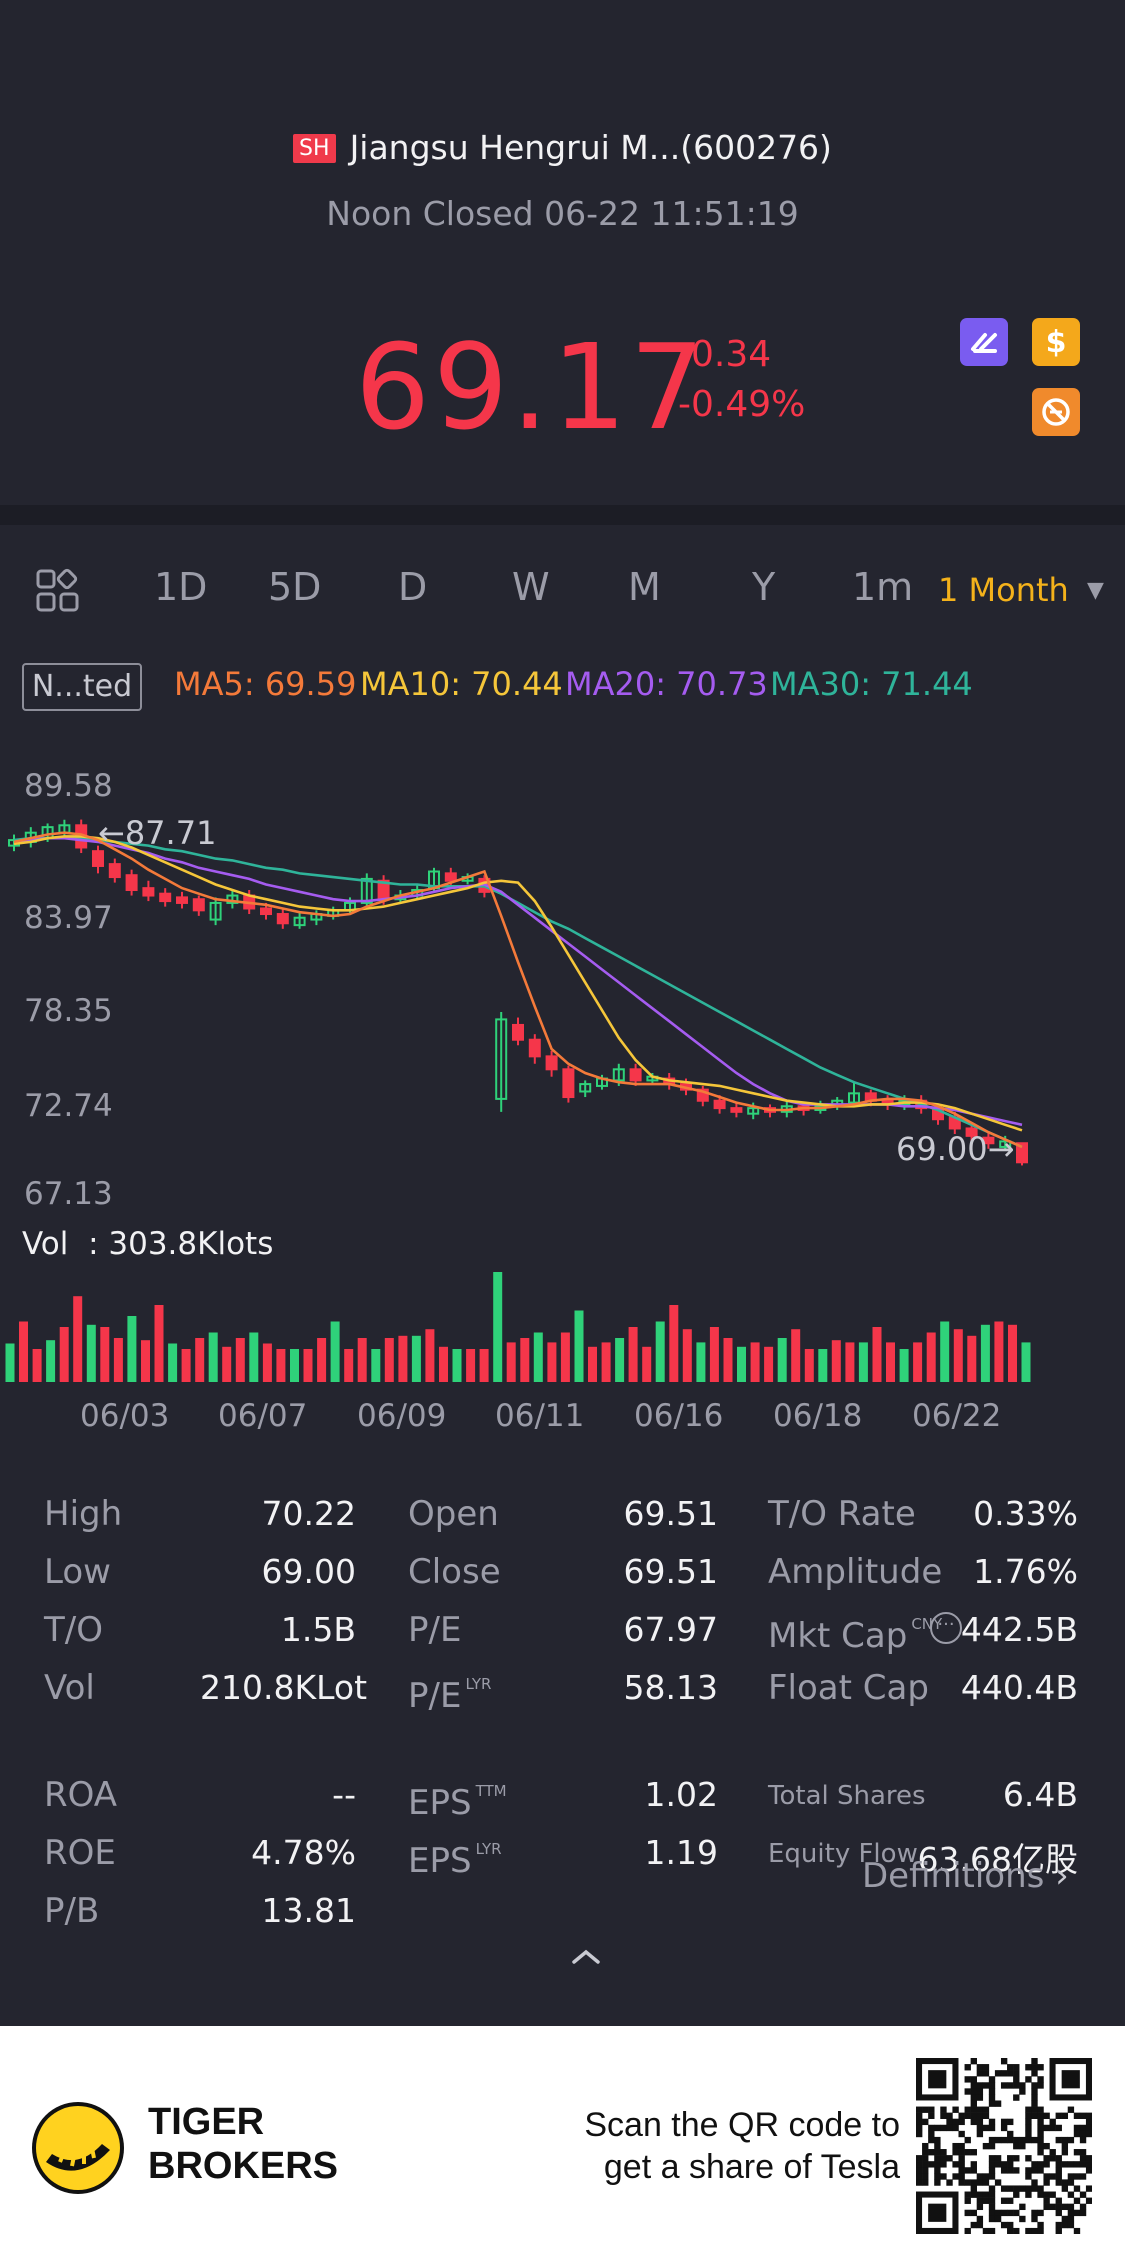 The height and width of the screenshot is (2266, 1125). What do you see at coordinates (295, 587) in the screenshot?
I see `tab-5d: 5D` at bounding box center [295, 587].